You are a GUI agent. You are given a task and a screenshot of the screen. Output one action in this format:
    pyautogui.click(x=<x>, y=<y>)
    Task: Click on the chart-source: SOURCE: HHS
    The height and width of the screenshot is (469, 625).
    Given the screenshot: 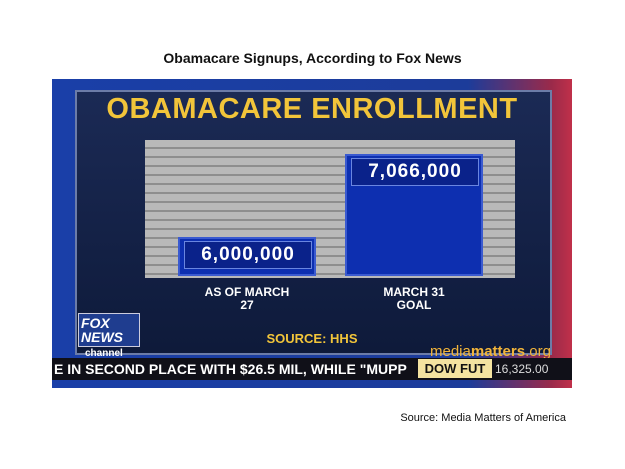 What is the action you would take?
    pyautogui.click(x=312, y=338)
    